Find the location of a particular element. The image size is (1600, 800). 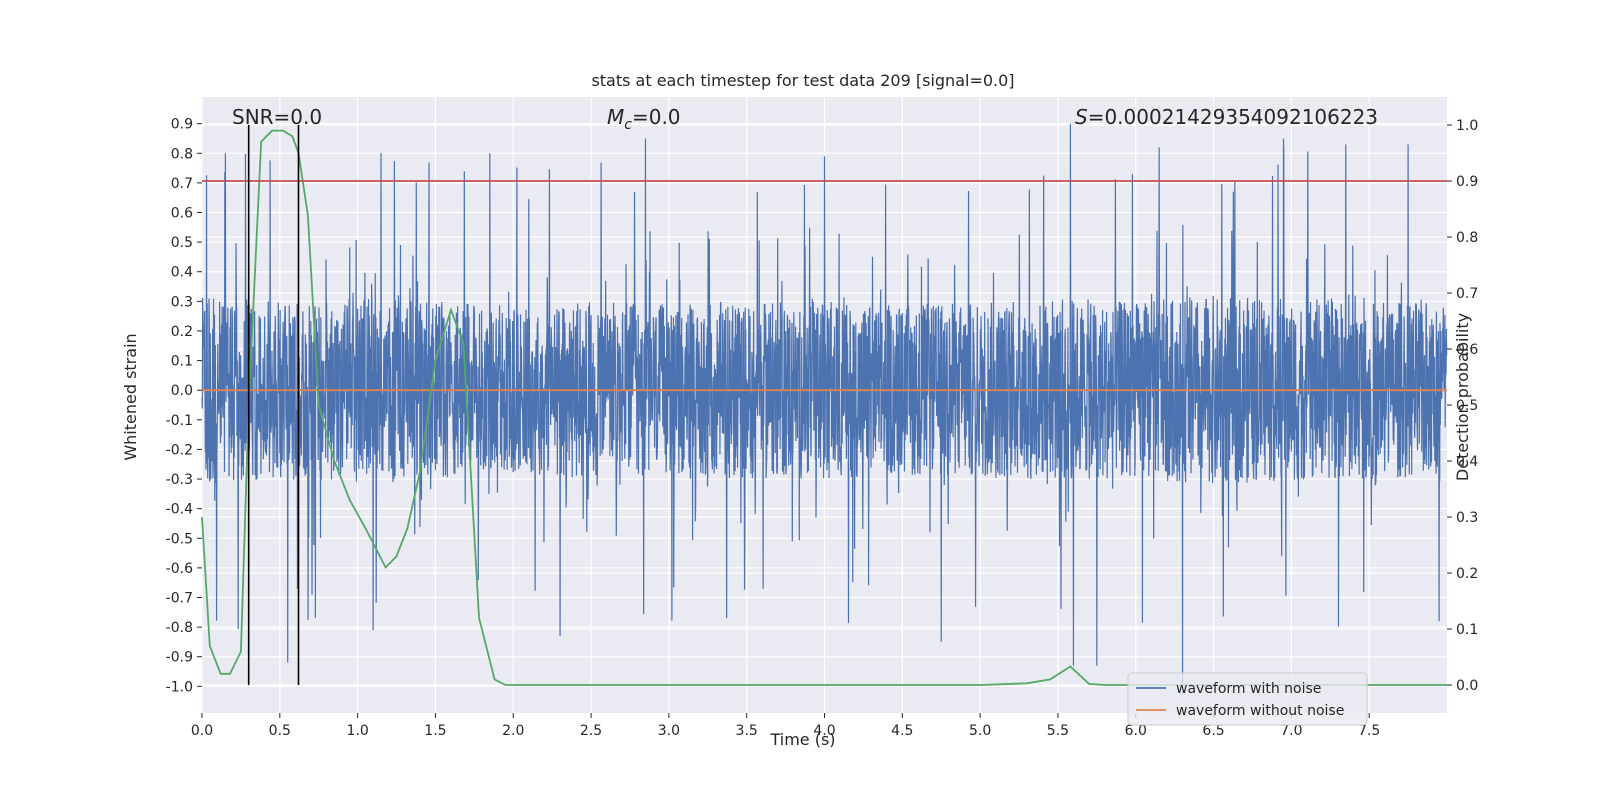

left-tick-label-19: -1.0 is located at coordinates (179, 687).